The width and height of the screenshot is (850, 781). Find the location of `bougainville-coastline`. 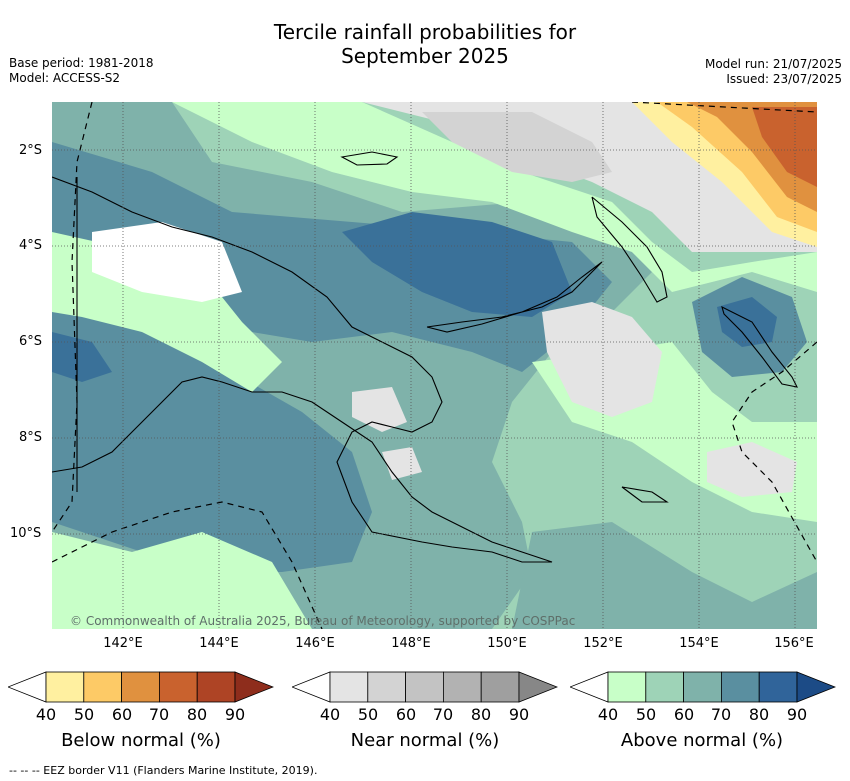

bougainville-coastline is located at coordinates (759, 346).